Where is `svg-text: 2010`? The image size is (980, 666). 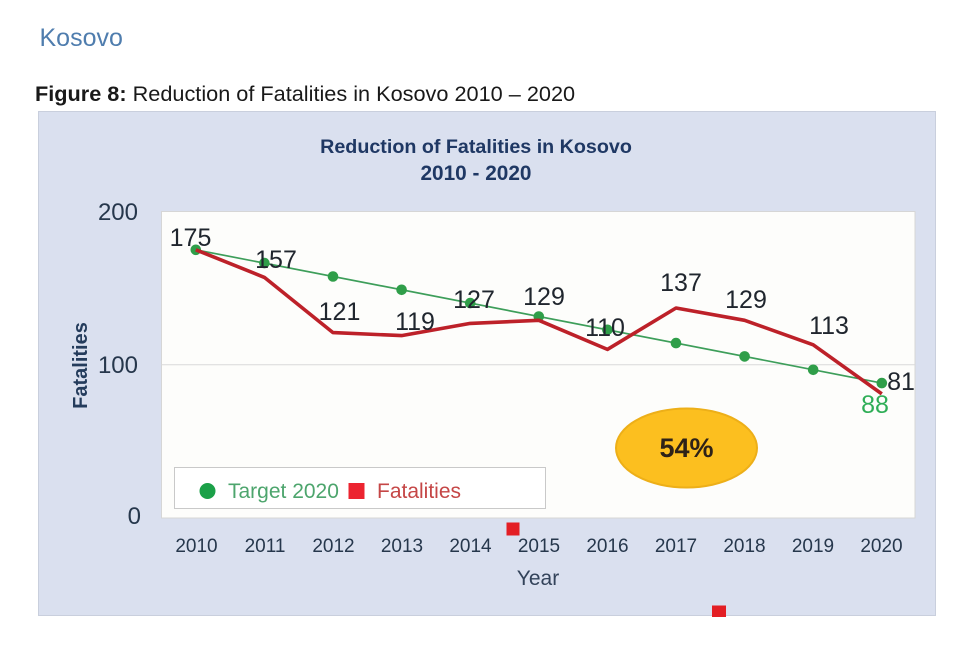
svg-text: 2010 is located at coordinates (196, 546).